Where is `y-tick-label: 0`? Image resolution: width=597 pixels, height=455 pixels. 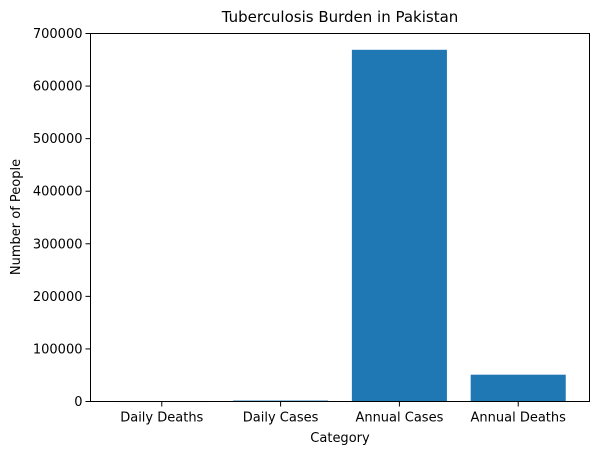
y-tick-label: 0 is located at coordinates (78, 402).